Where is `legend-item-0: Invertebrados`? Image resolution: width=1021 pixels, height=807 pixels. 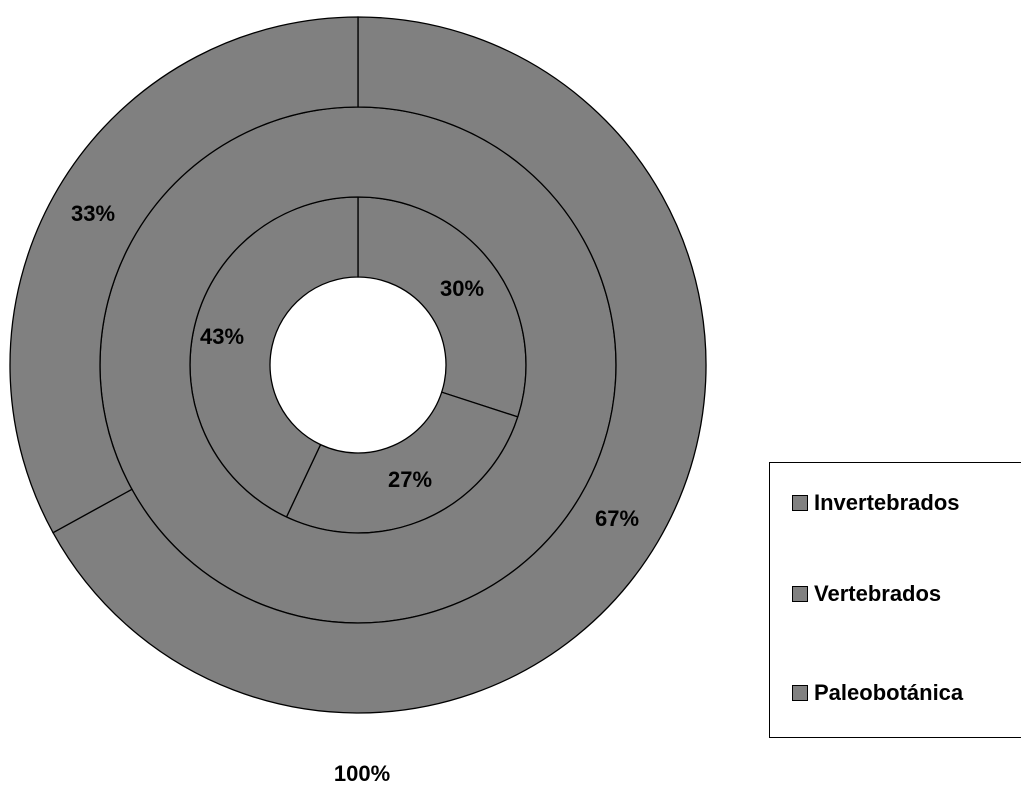 legend-item-0: Invertebrados is located at coordinates (876, 503).